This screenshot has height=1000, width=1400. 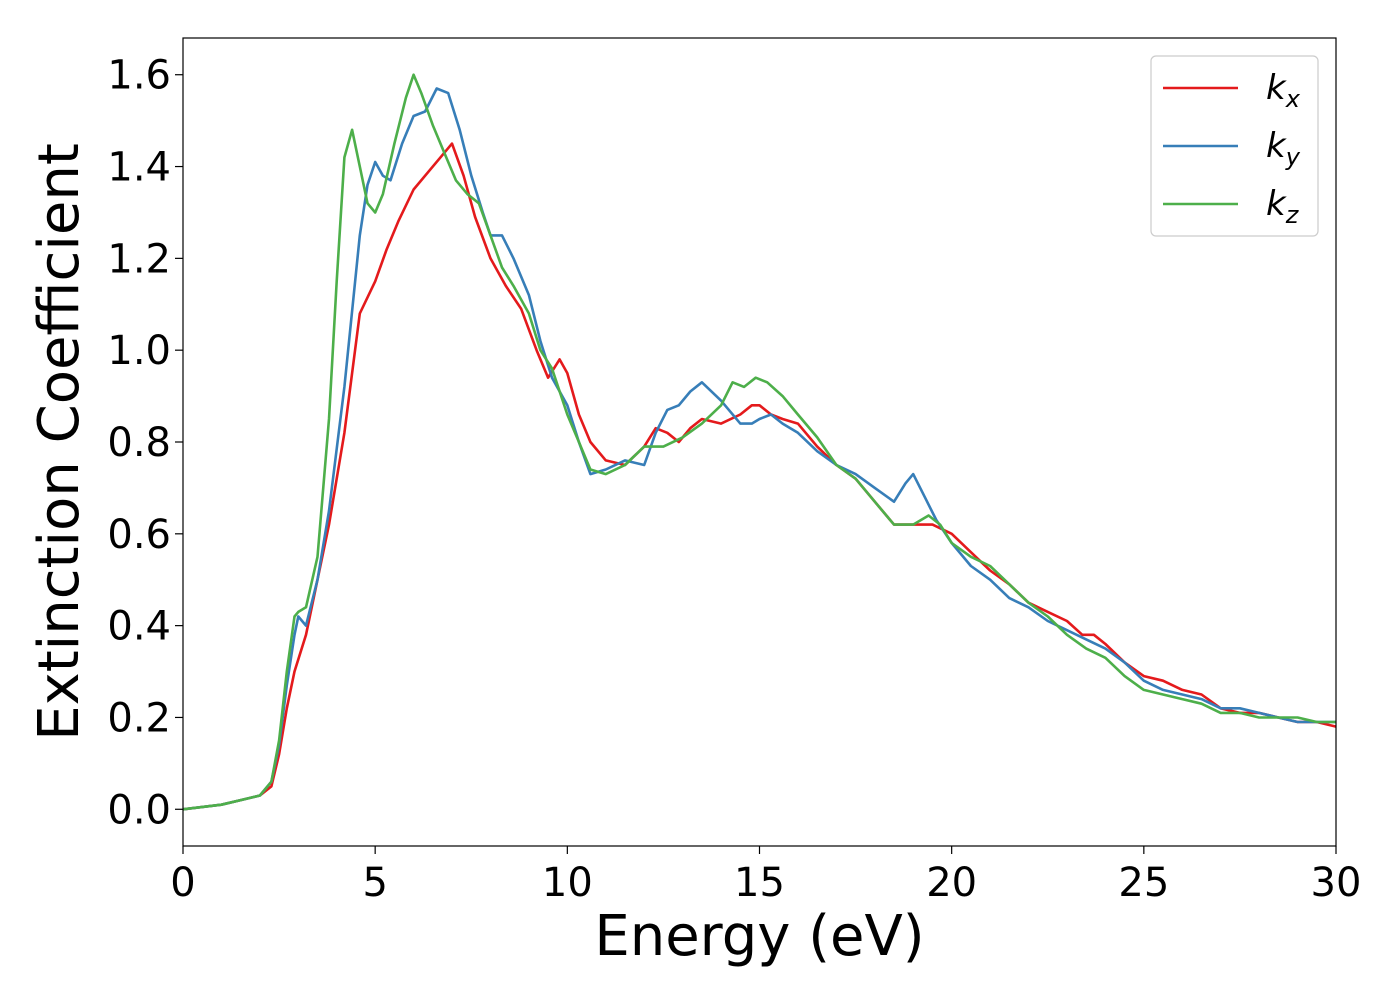 What do you see at coordinates (139, 535) in the screenshot?
I see `y-tick-label: 0.6` at bounding box center [139, 535].